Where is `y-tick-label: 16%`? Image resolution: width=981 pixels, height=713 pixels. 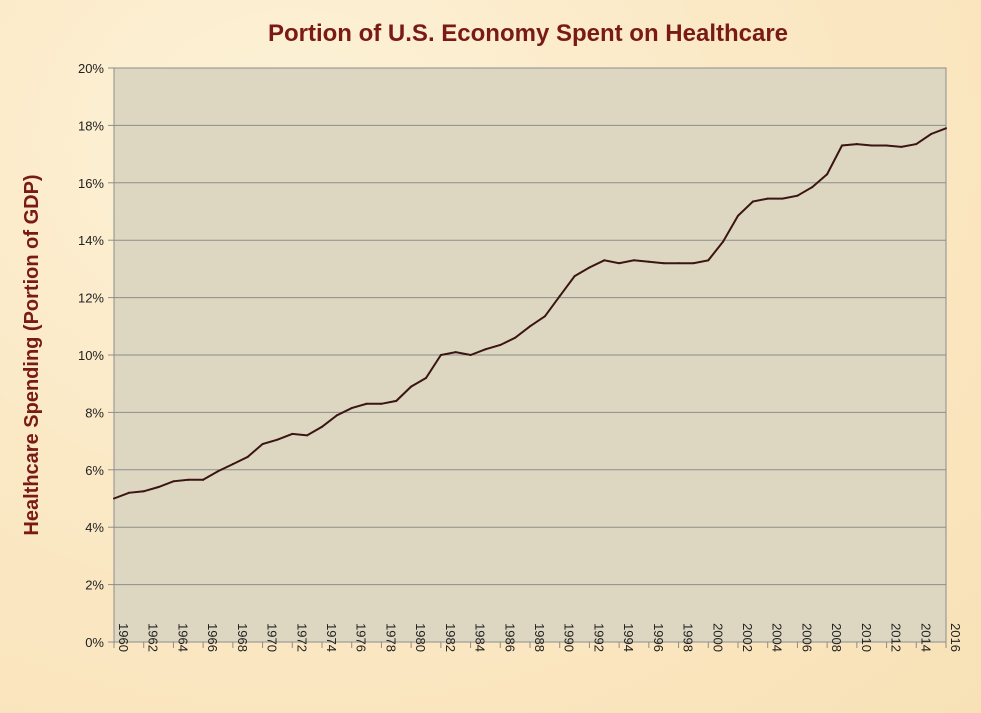 y-tick-label: 16% is located at coordinates (91, 183).